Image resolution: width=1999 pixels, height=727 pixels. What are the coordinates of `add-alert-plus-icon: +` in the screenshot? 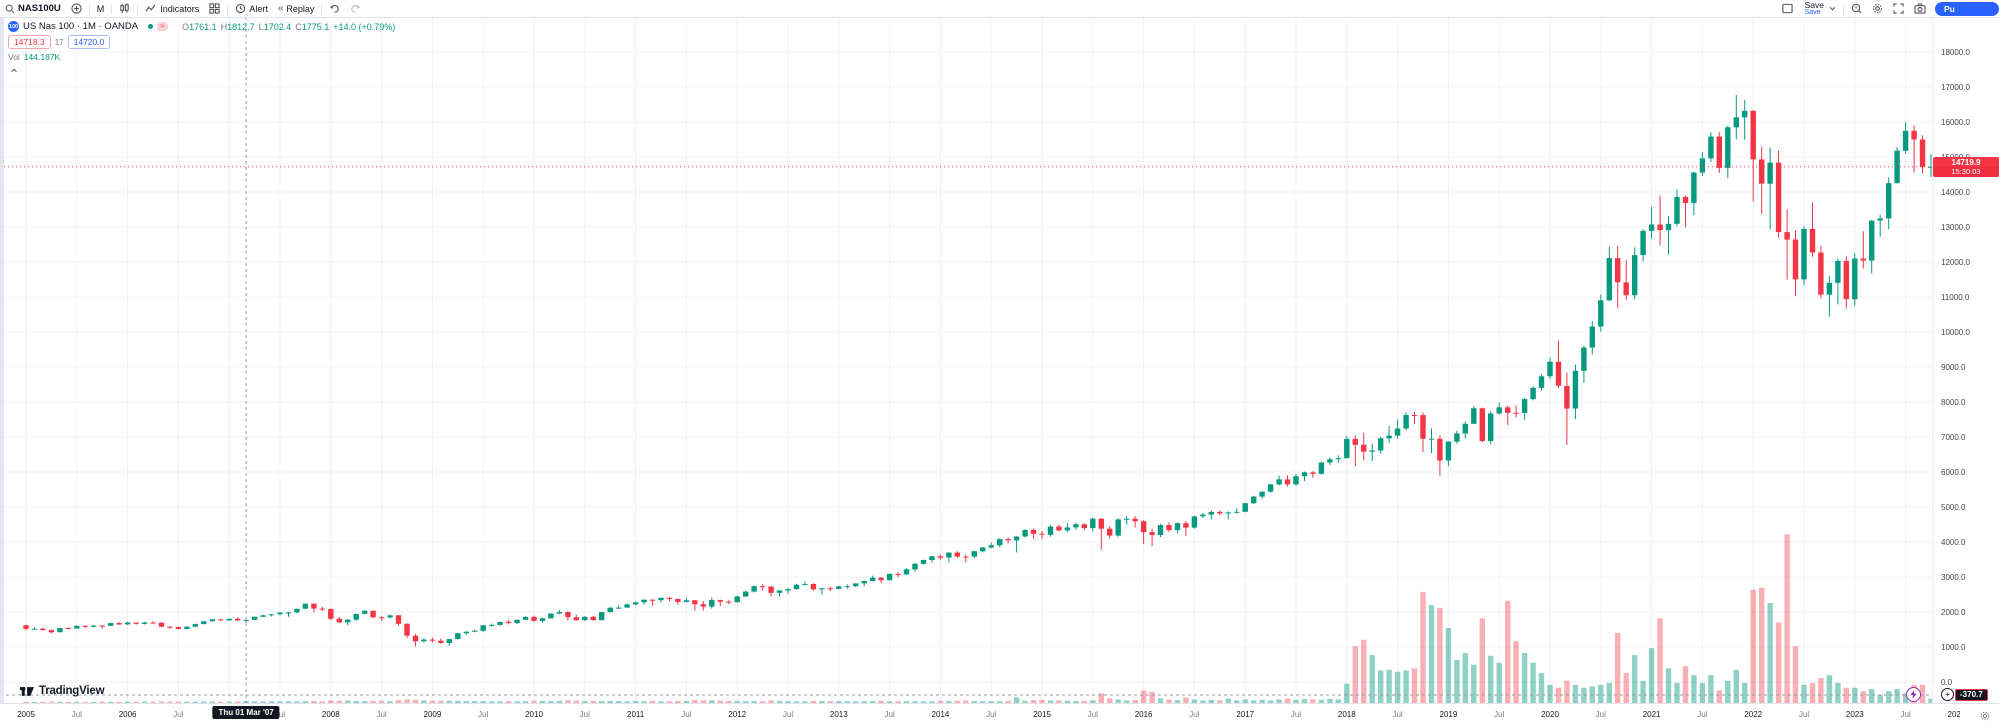 It's located at (1947, 695).